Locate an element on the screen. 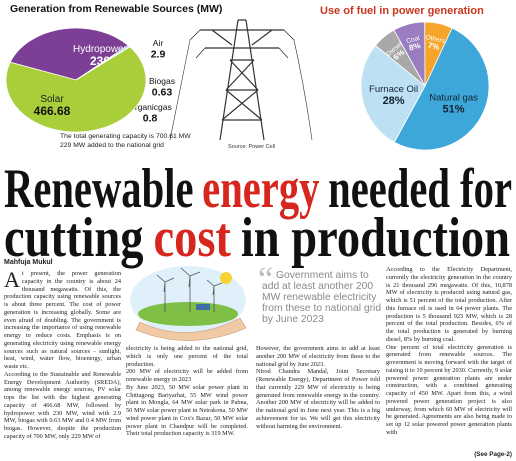 The height and width of the screenshot is (461, 516). headline-word: needed for is located at coordinates (420, 189).